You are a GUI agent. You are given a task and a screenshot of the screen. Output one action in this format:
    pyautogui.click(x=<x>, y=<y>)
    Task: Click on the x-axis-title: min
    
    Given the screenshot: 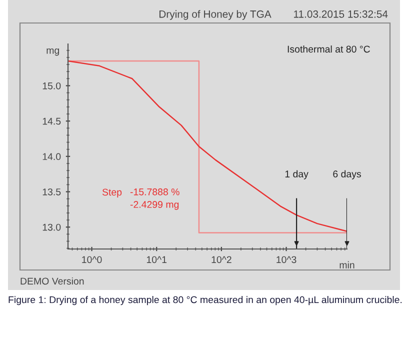 What is the action you would take?
    pyautogui.click(x=347, y=264)
    